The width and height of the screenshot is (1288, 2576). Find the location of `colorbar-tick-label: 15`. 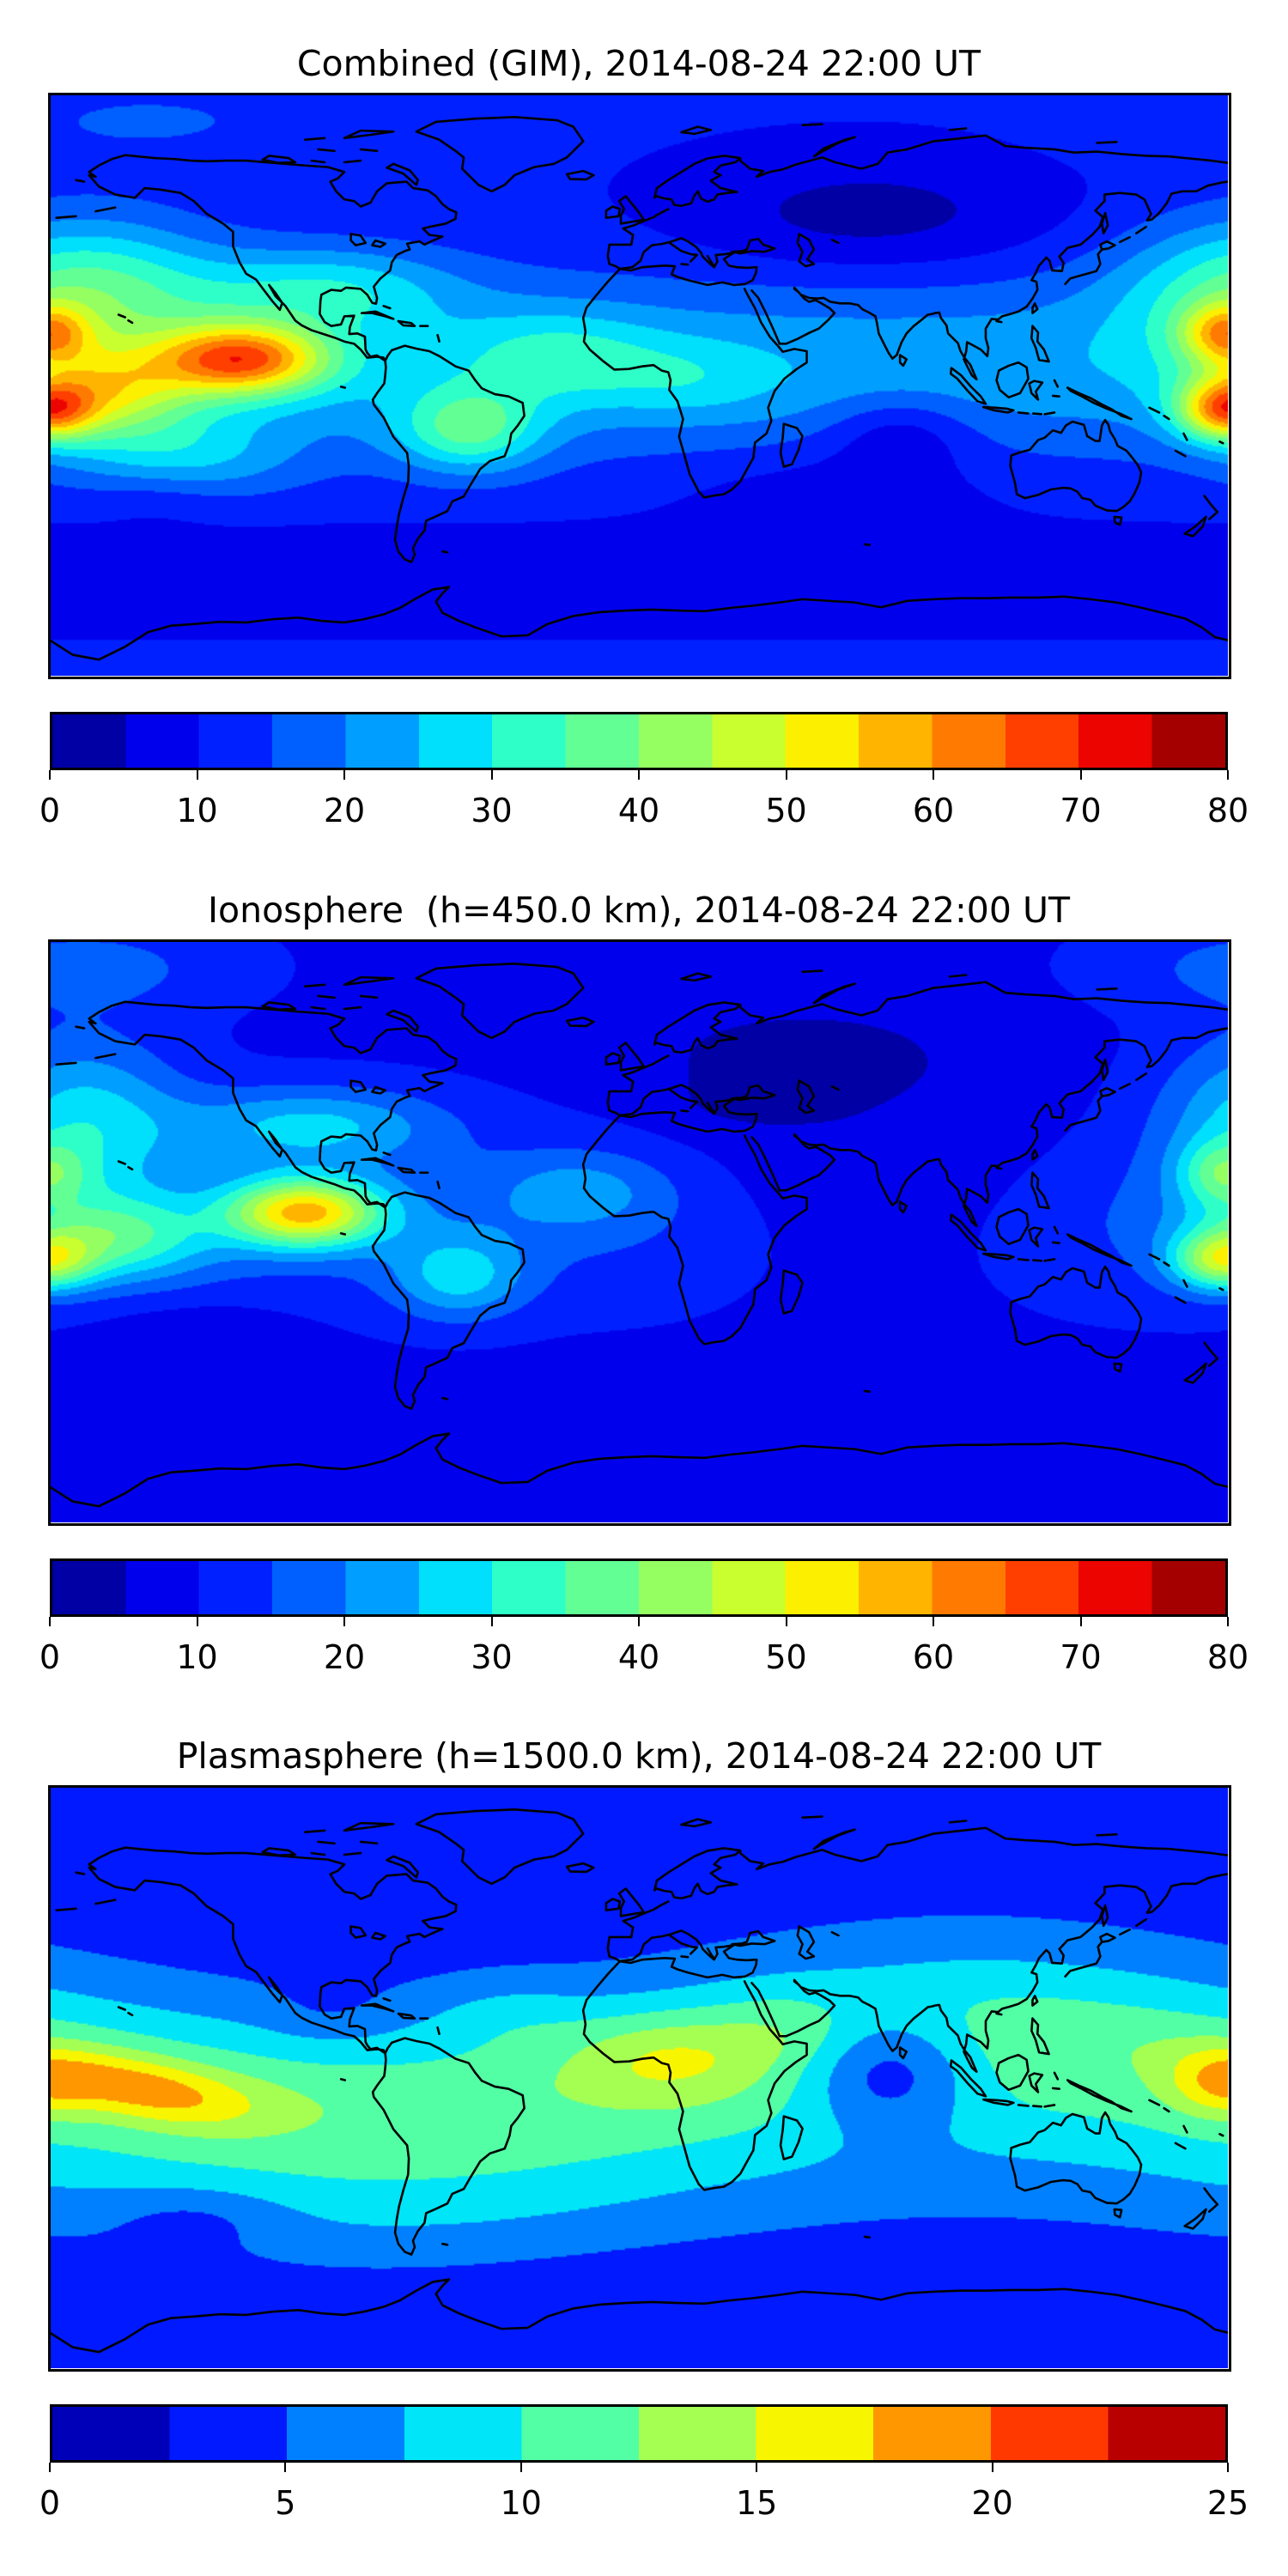

colorbar-tick-label: 15 is located at coordinates (757, 2503).